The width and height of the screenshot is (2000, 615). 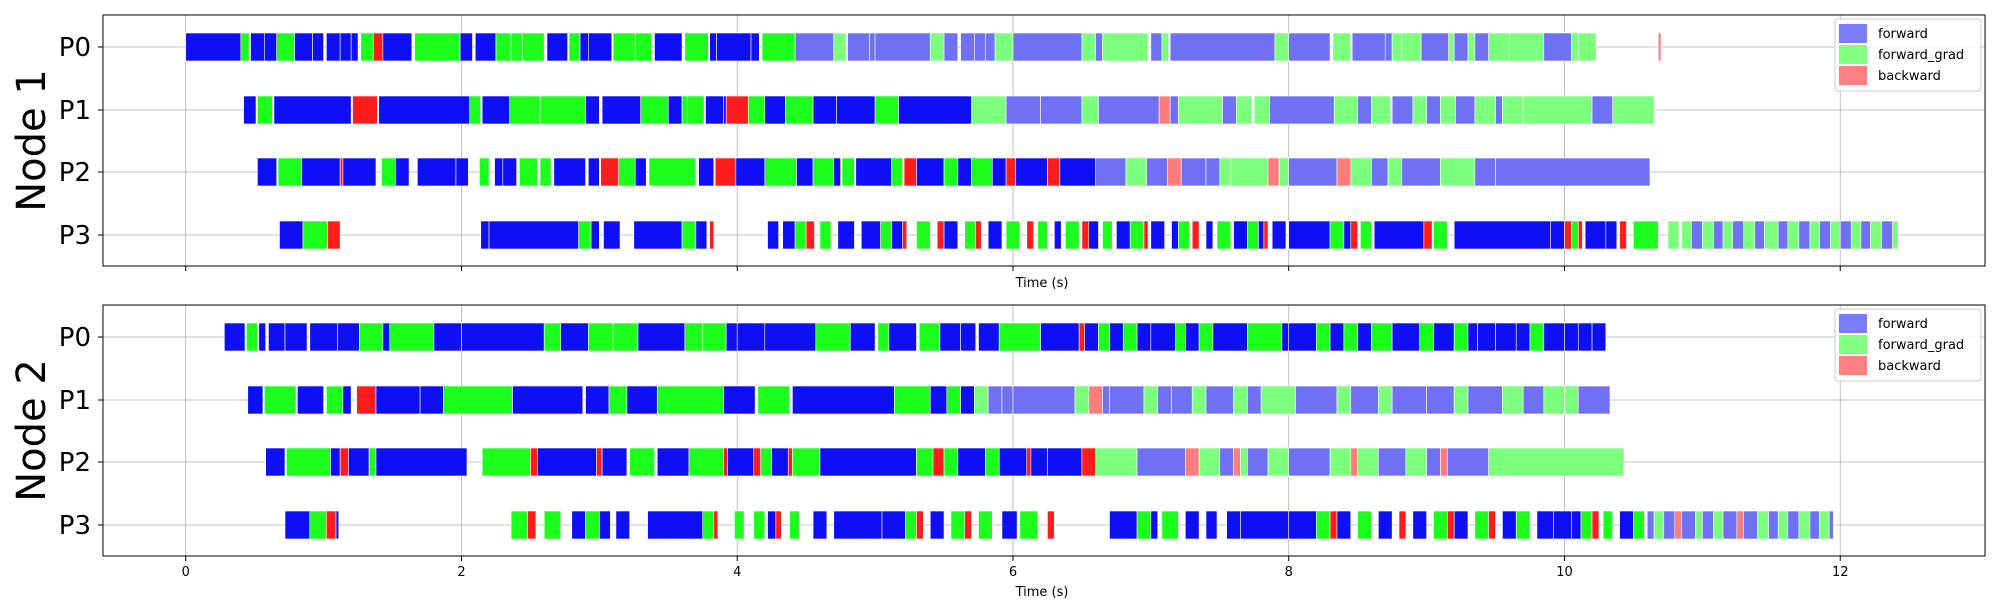 I want to click on row-label-p0: P0, so click(x=75, y=338).